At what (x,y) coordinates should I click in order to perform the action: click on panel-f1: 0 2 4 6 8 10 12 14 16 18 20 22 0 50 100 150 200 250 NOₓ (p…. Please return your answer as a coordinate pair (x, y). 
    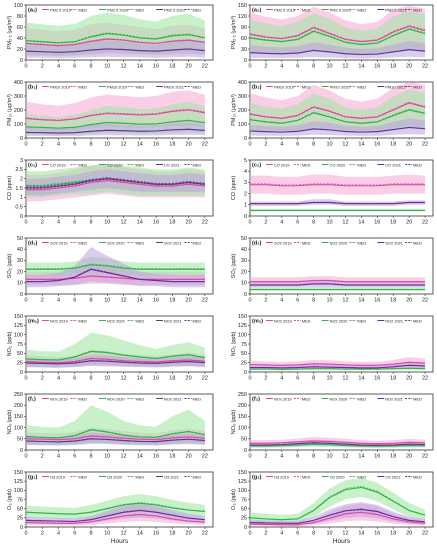
    Looking at the image, I should click on (110, 426).